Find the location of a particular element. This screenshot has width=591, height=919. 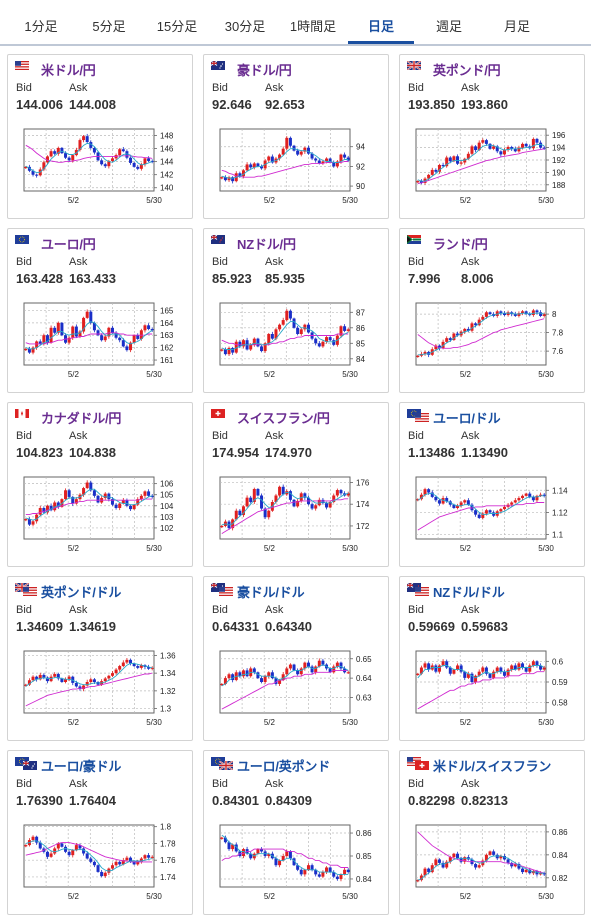

chart-container: 165 164 163 162 161 5/2 5/30 is located at coordinates (101, 340).